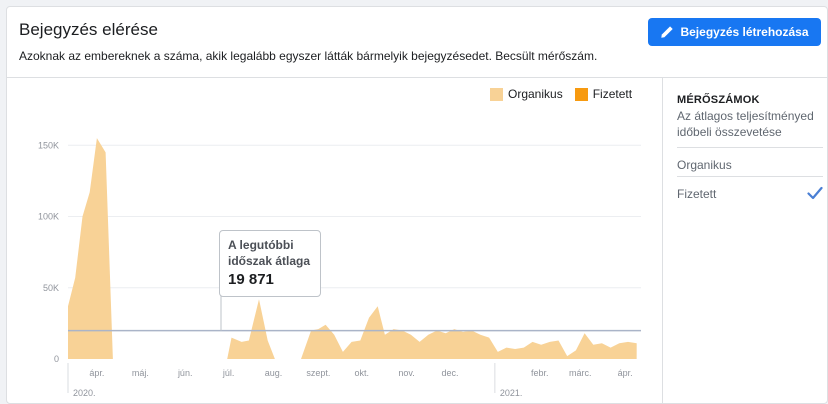 This screenshot has height=404, width=828. Describe the element at coordinates (511, 393) in the screenshot. I see `year-label: 2021.` at that location.